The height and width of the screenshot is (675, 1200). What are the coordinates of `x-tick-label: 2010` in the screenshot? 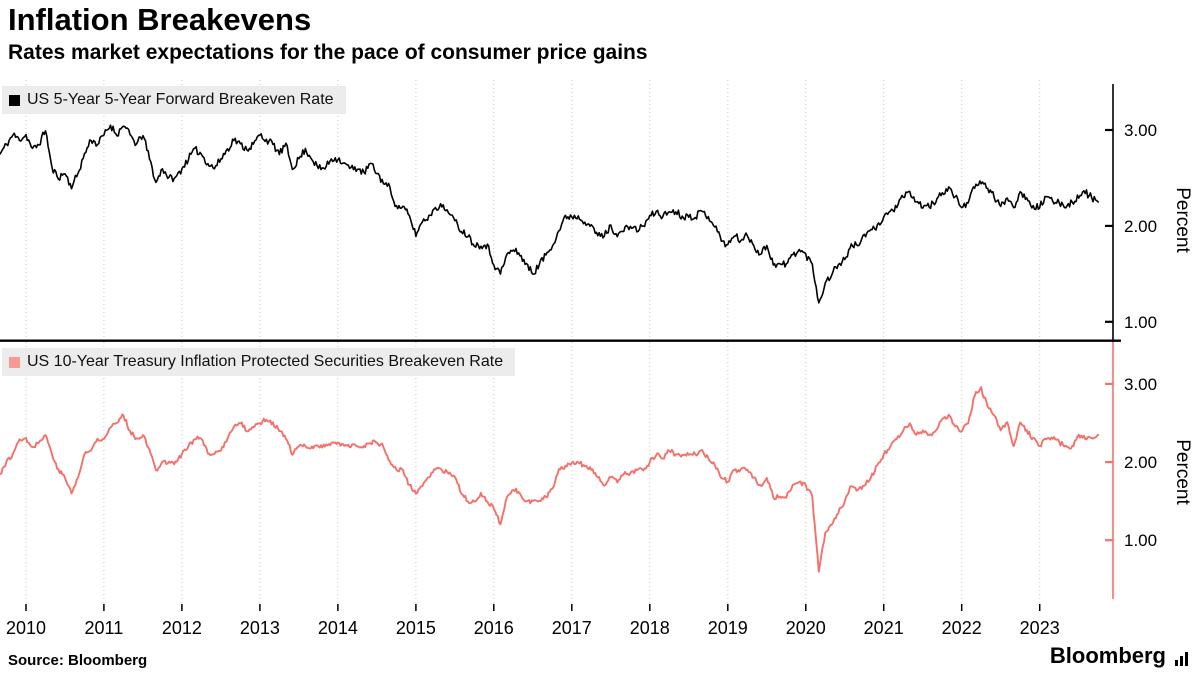 It's located at (26, 628).